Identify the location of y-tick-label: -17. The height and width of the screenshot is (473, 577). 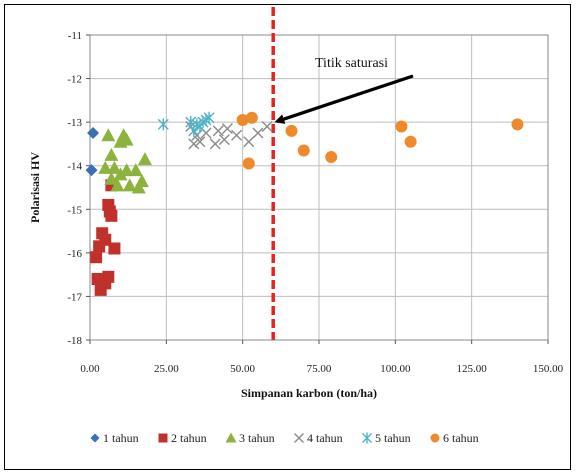
(74, 297).